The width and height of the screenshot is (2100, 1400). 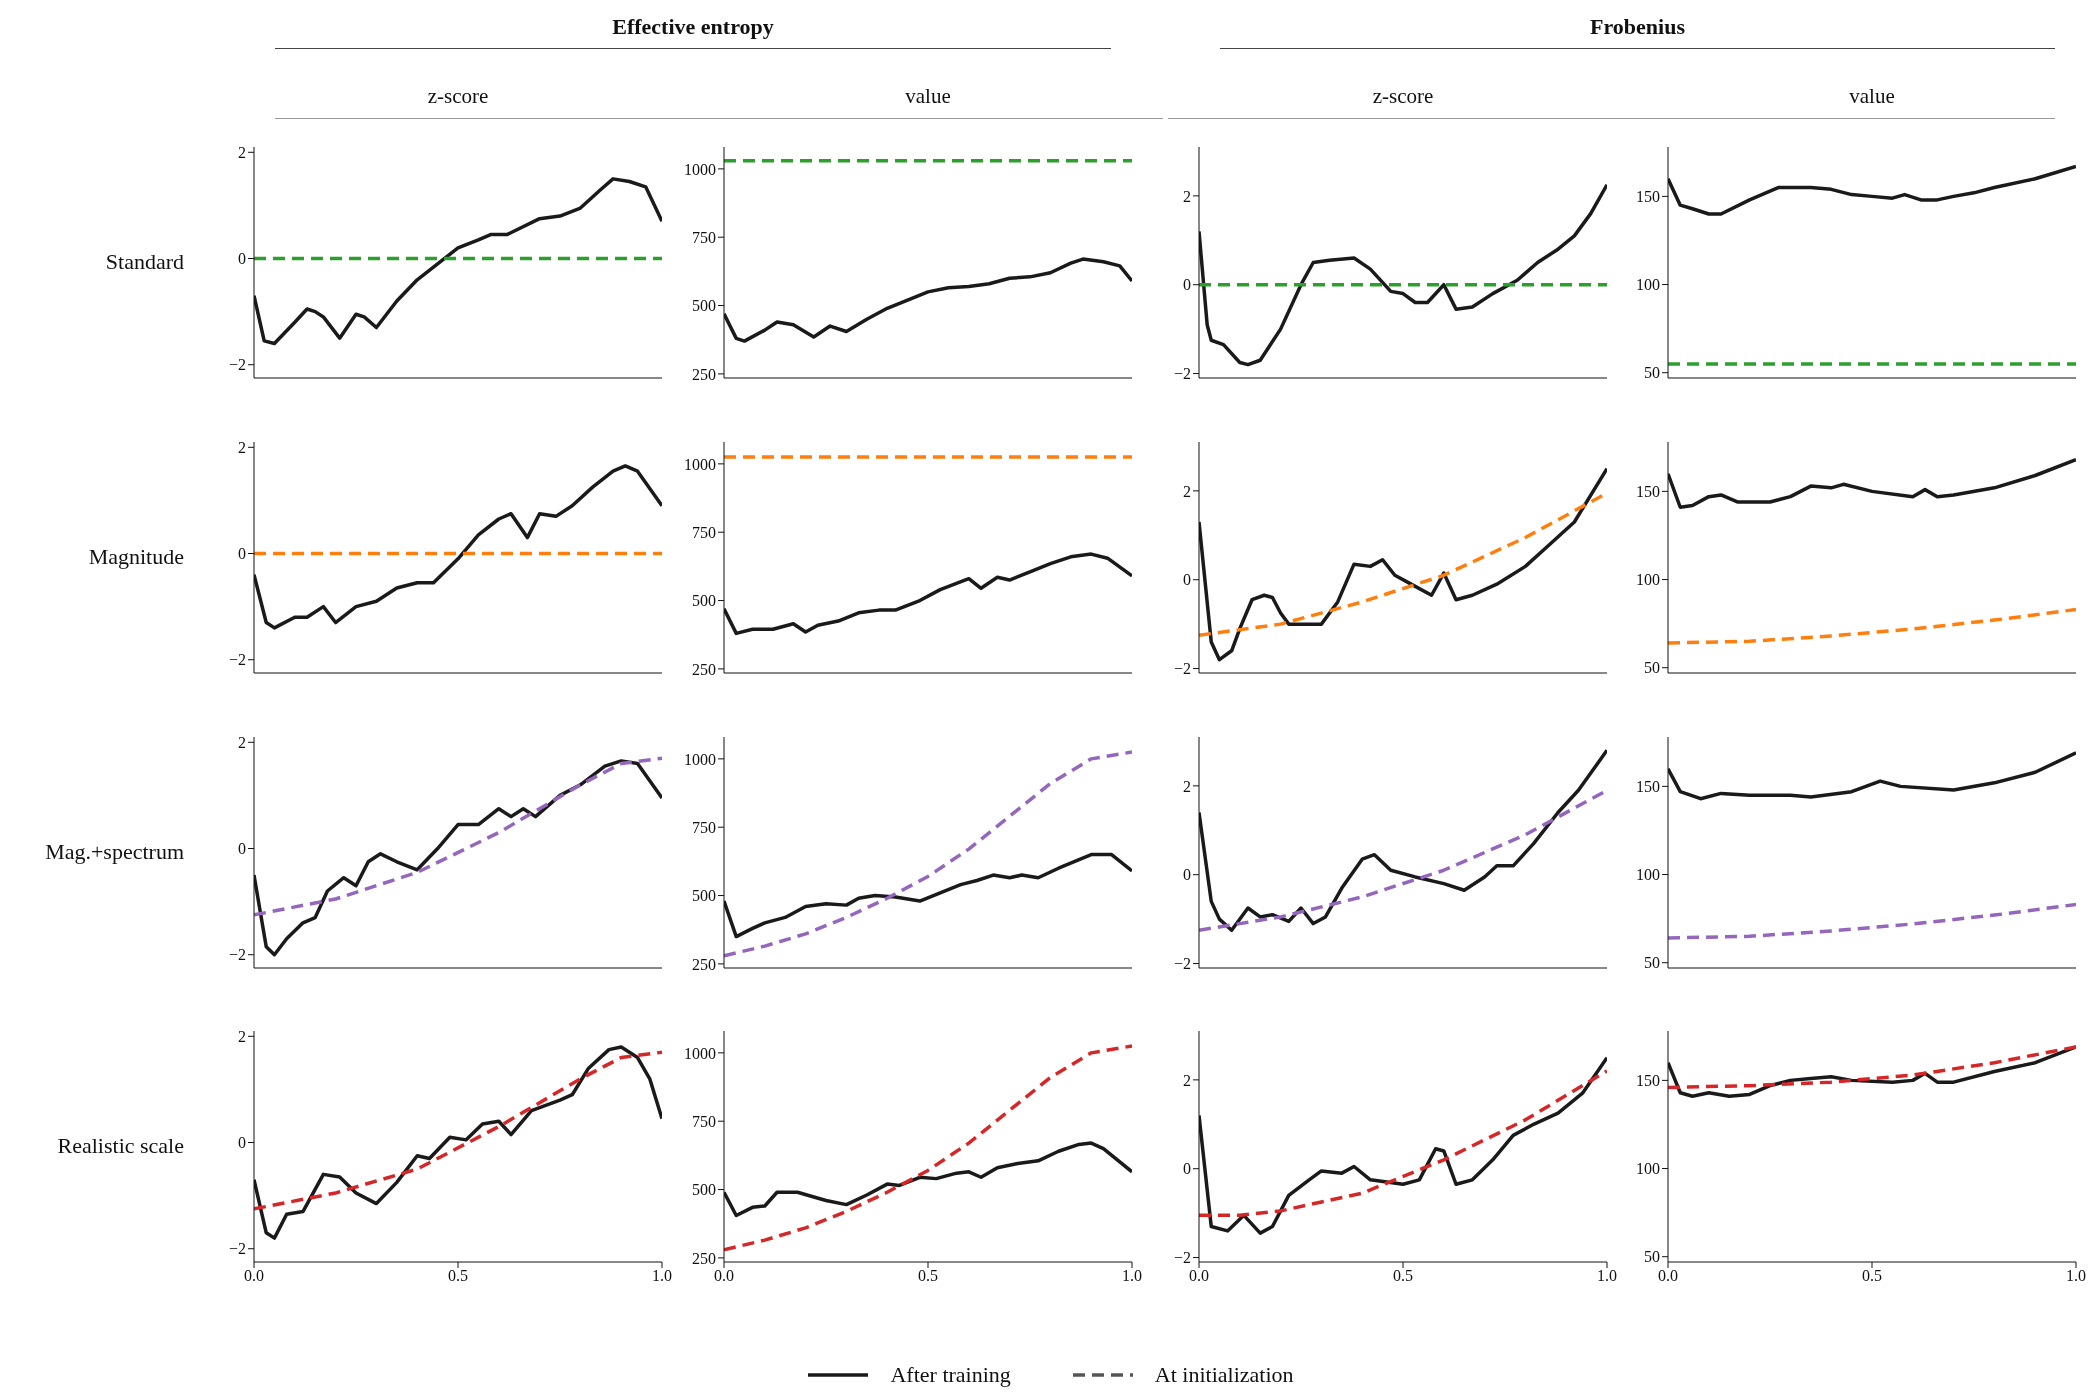 I want to click on y-axis-title: Mag.+spectrum, so click(x=114, y=851).